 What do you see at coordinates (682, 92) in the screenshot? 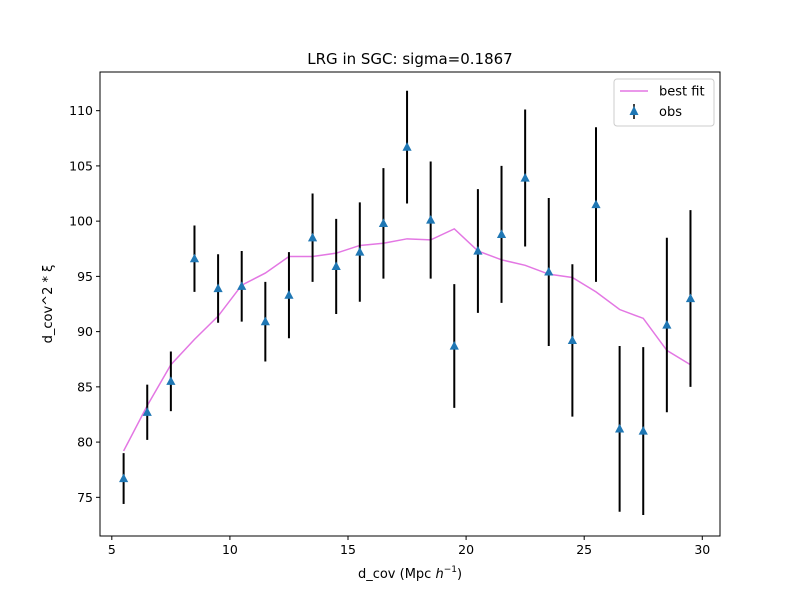
I see `legend-best-fit-label: best fit` at bounding box center [682, 92].